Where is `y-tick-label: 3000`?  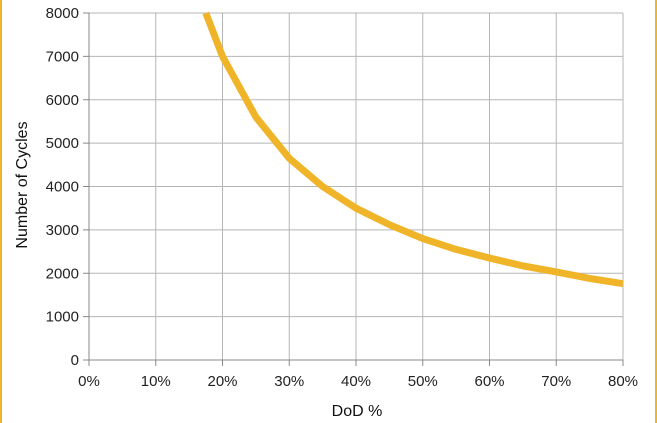
y-tick-label: 3000 is located at coordinates (62, 230).